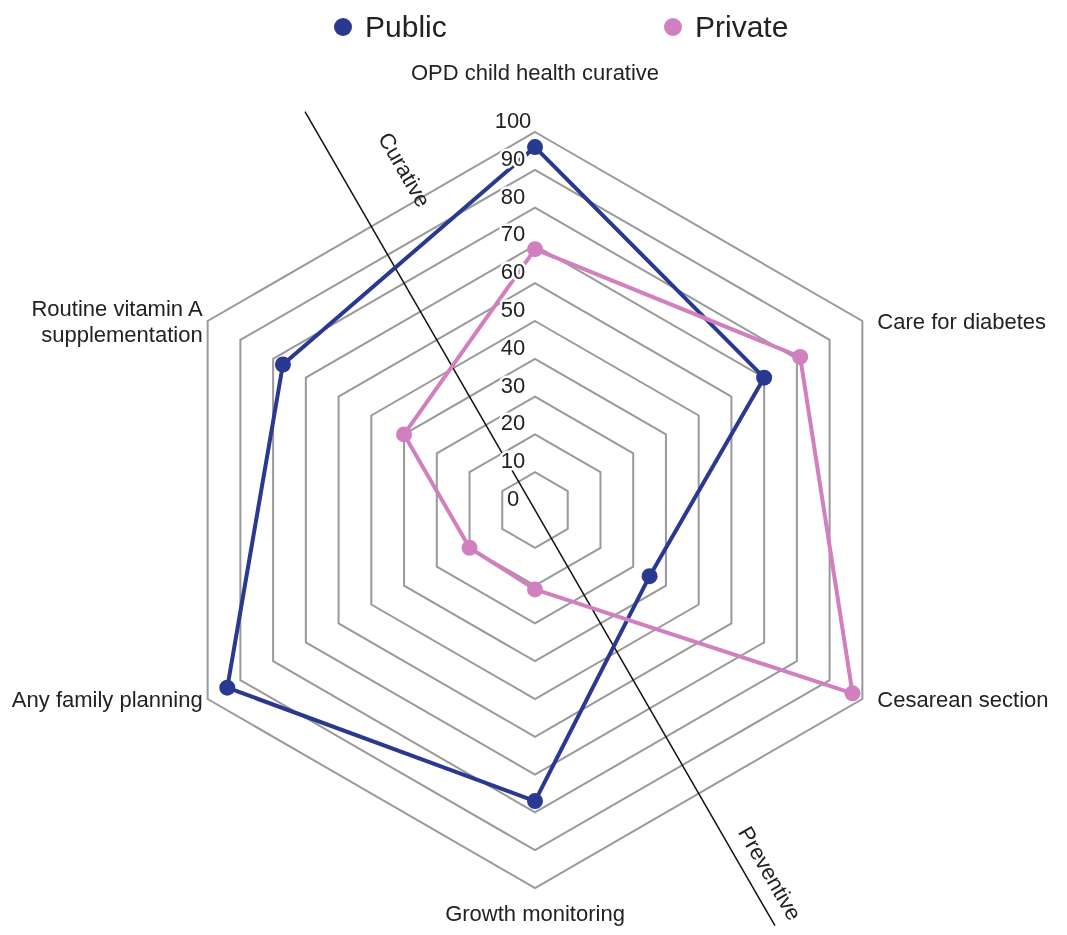  What do you see at coordinates (513, 196) in the screenshot?
I see `y-tick-label: 80` at bounding box center [513, 196].